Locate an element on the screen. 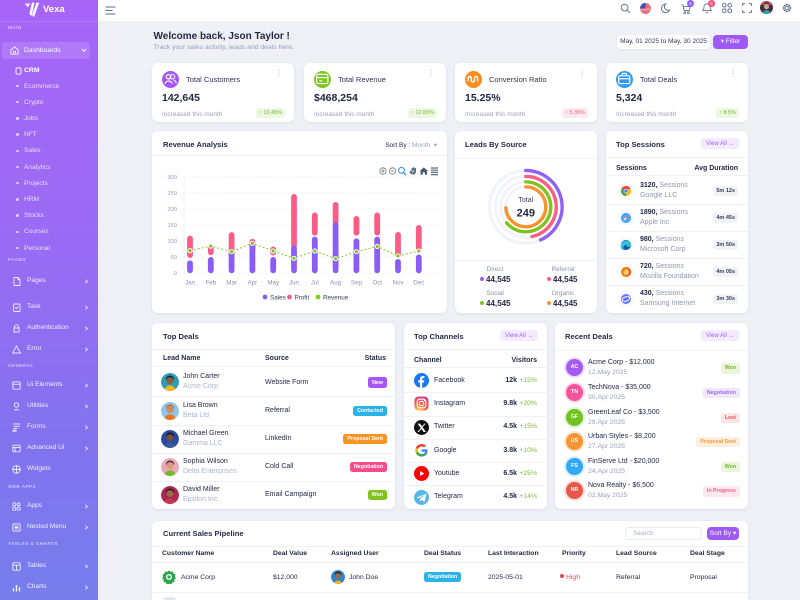  svg-text: Oct is located at coordinates (377, 283).